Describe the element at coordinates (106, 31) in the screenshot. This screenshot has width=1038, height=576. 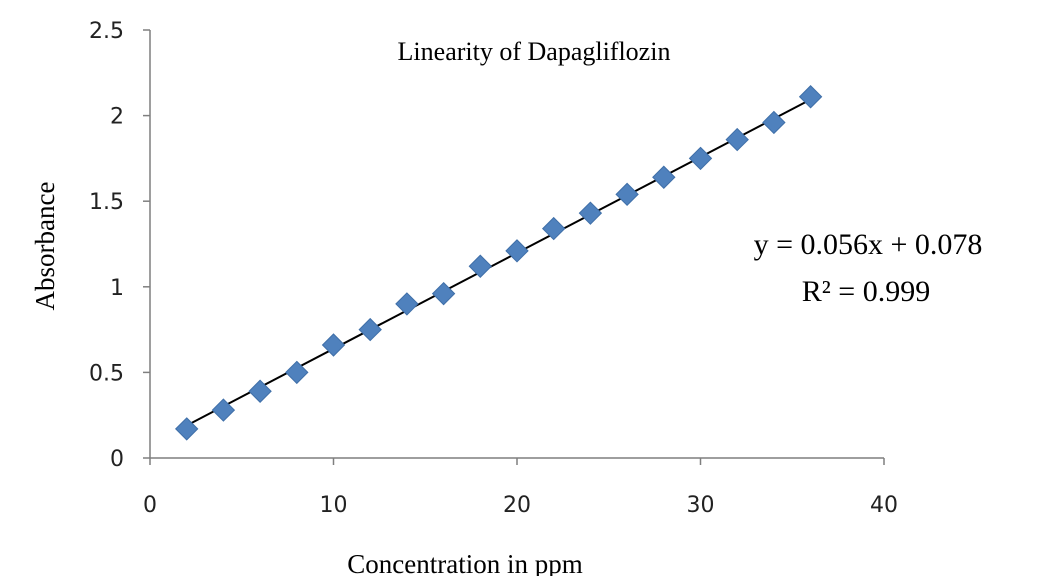
I see `y-tick-label: 2.5` at that location.